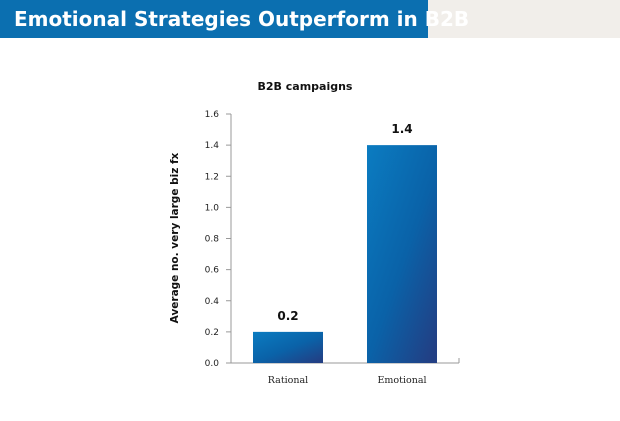 This screenshot has height=421, width=620. Describe the element at coordinates (212, 208) in the screenshot. I see `y-tick-label: 1.0` at that location.